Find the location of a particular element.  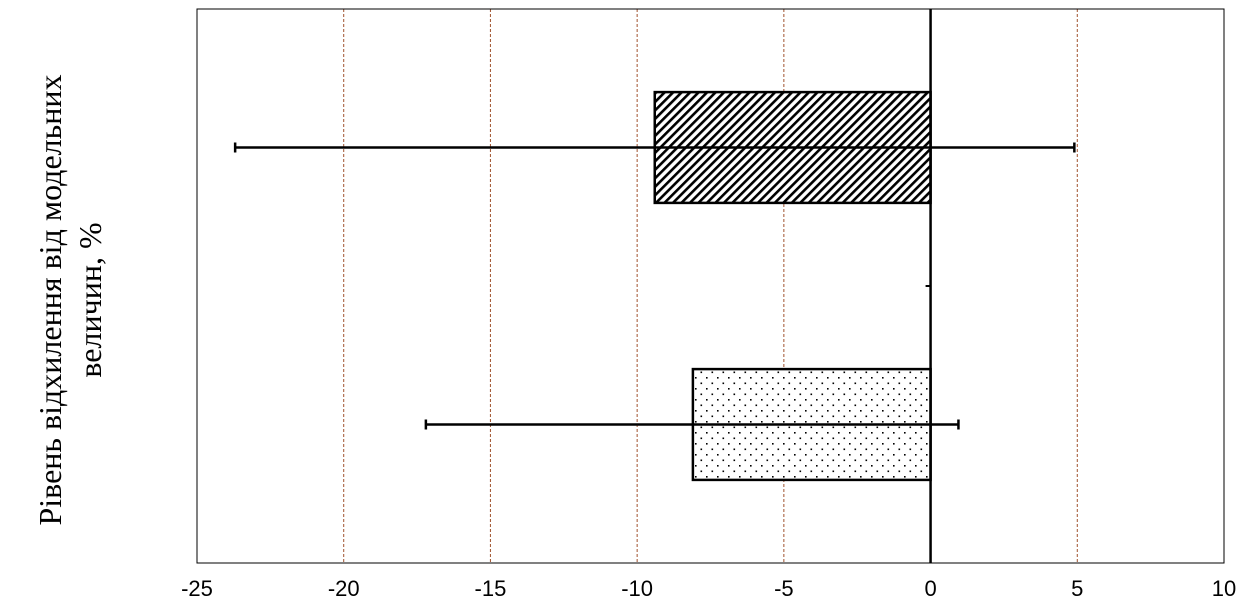

x-tick-label: 5 is located at coordinates (1077, 588).